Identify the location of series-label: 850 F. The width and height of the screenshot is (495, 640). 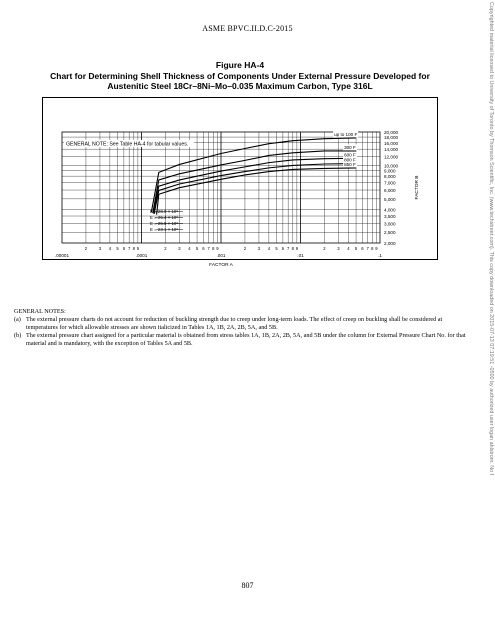
(350, 164).